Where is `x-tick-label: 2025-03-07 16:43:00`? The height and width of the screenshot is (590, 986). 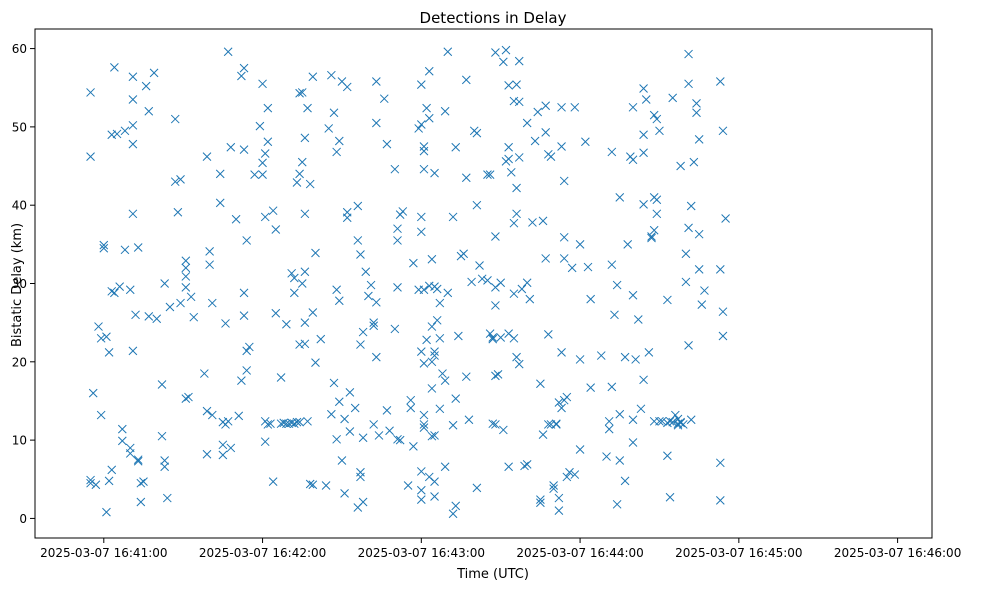 x-tick-label: 2025-03-07 16:43:00 is located at coordinates (421, 553).